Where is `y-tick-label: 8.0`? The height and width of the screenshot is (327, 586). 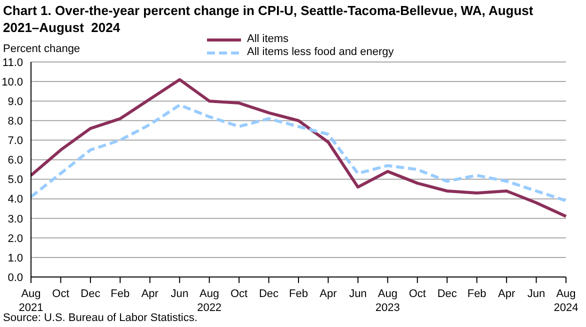 y-tick-label: 8.0 is located at coordinates (15, 122).